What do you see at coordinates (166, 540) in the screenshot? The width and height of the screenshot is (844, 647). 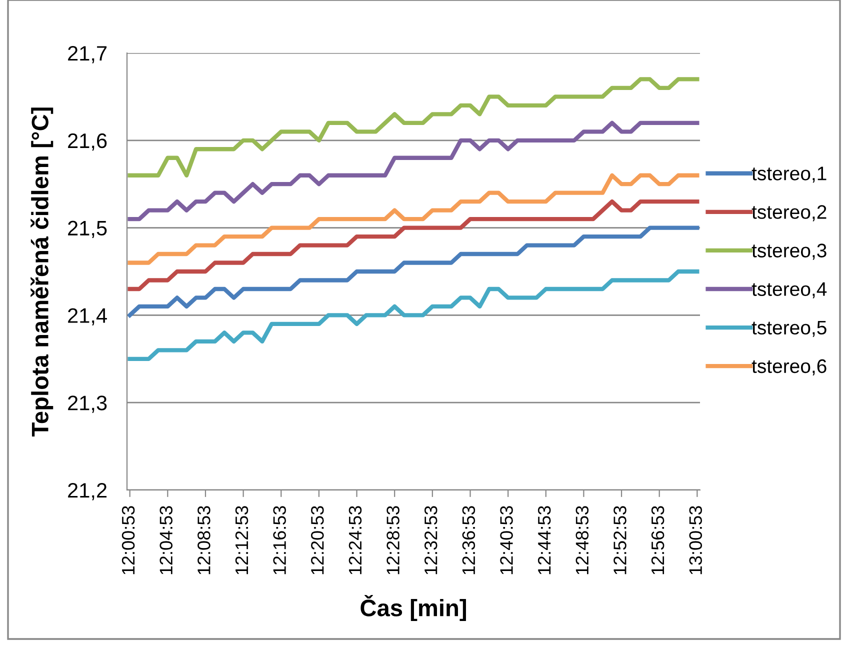 I see `x-tick-label: 12:04:53` at bounding box center [166, 540].